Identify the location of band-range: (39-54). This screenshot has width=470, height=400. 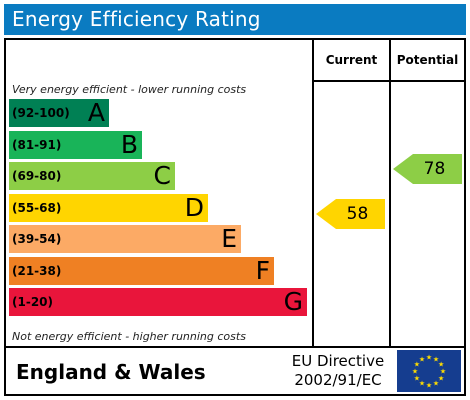
(37, 239).